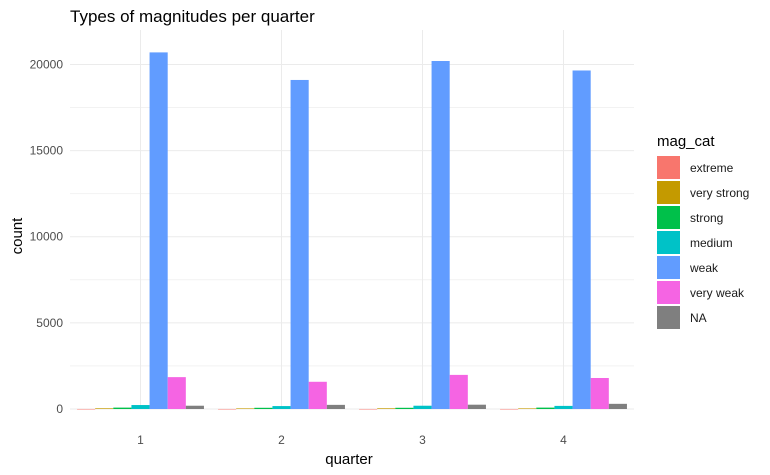 The image size is (770, 475). What do you see at coordinates (711, 243) in the screenshot?
I see `legend-label: medium` at bounding box center [711, 243].